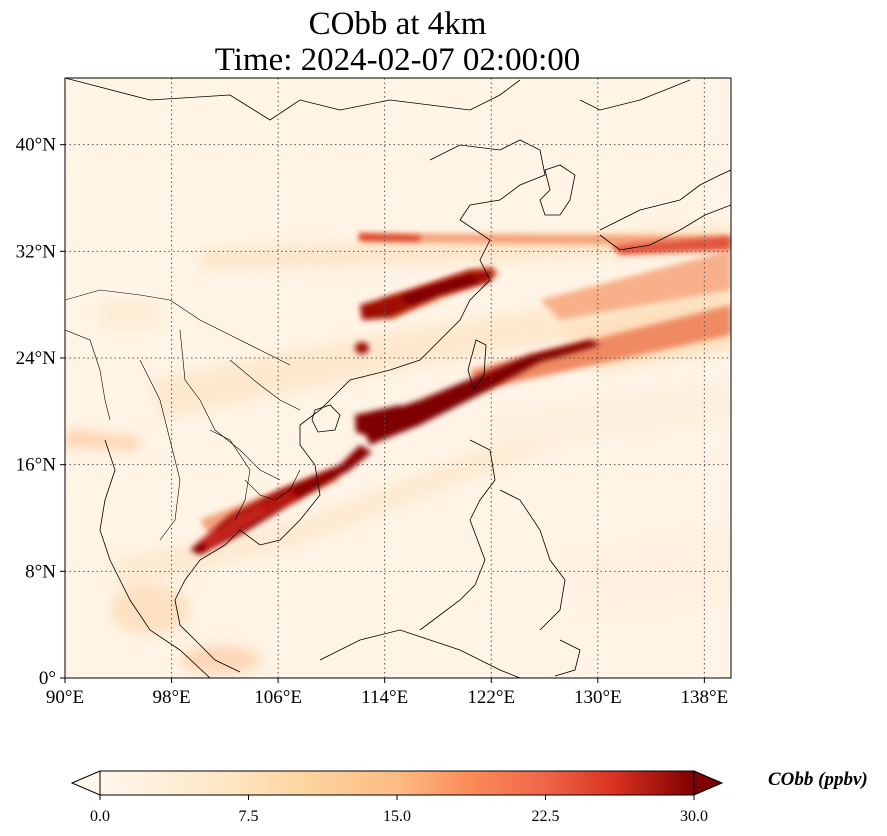 The height and width of the screenshot is (836, 887). What do you see at coordinates (546, 816) in the screenshot?
I see `colorbar-tick-label: 22.5` at bounding box center [546, 816].